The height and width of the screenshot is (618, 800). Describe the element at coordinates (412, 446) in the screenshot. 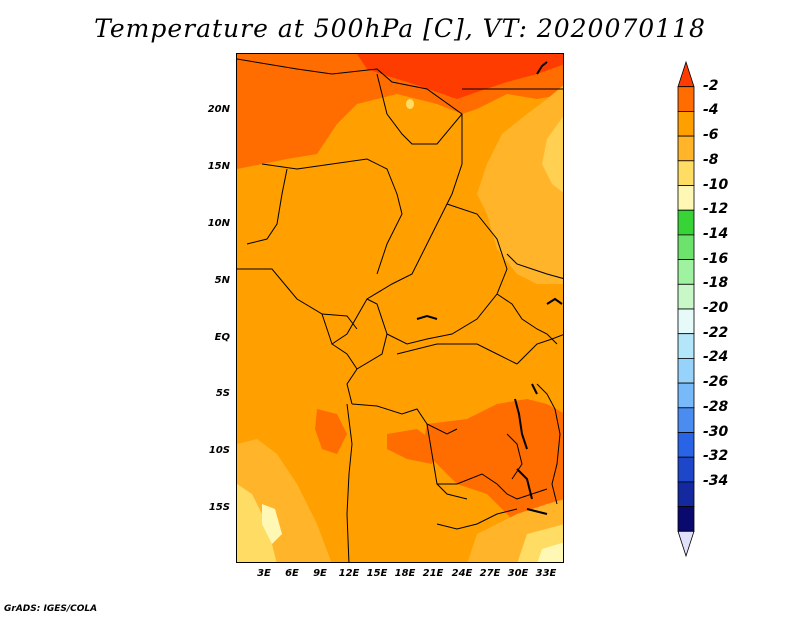

I see `field-warm-central` at that location.